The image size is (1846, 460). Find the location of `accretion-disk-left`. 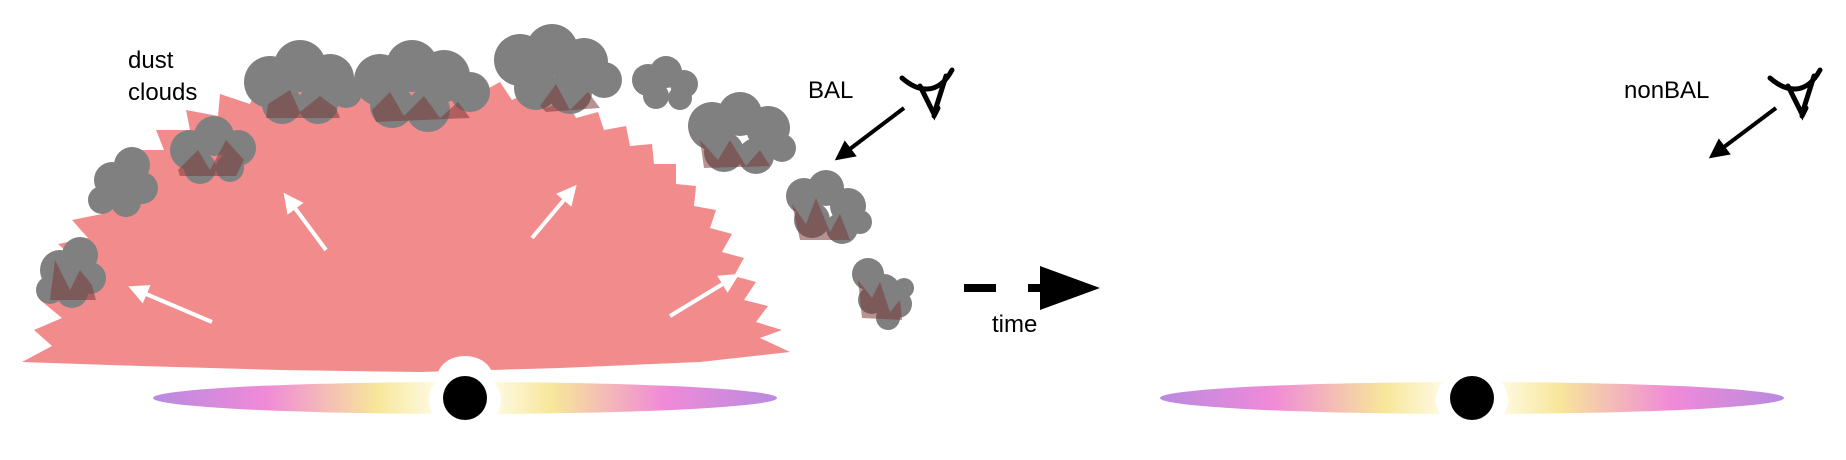

accretion-disk-left is located at coordinates (465, 393).